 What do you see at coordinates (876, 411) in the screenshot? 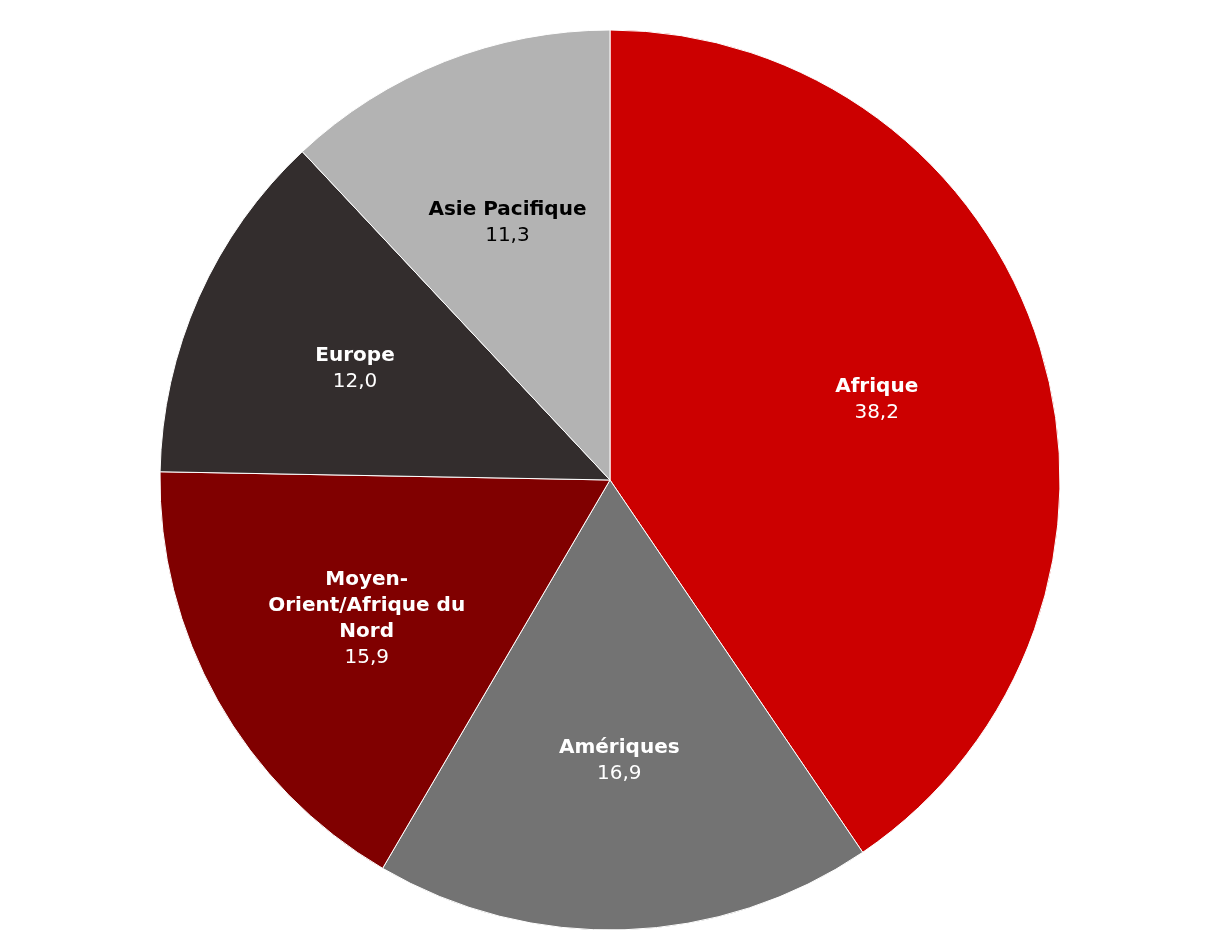
I see `data-label: 38,2` at bounding box center [876, 411].